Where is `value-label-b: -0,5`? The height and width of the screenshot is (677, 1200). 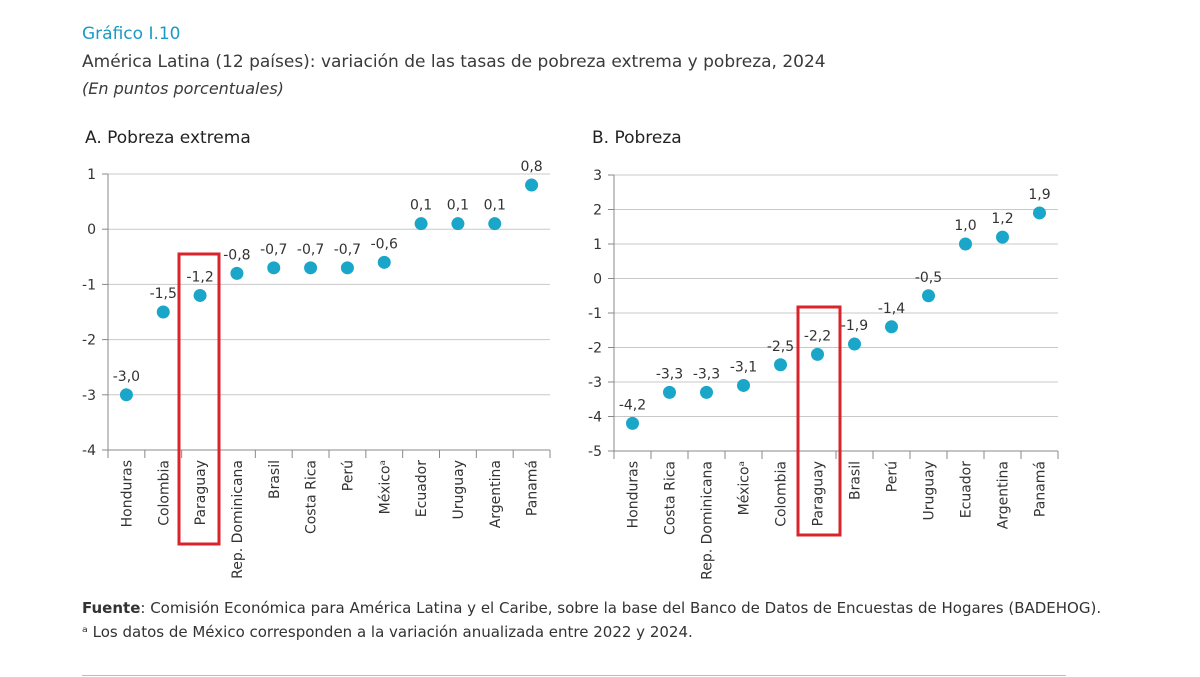 value-label-b: -0,5 is located at coordinates (928, 278).